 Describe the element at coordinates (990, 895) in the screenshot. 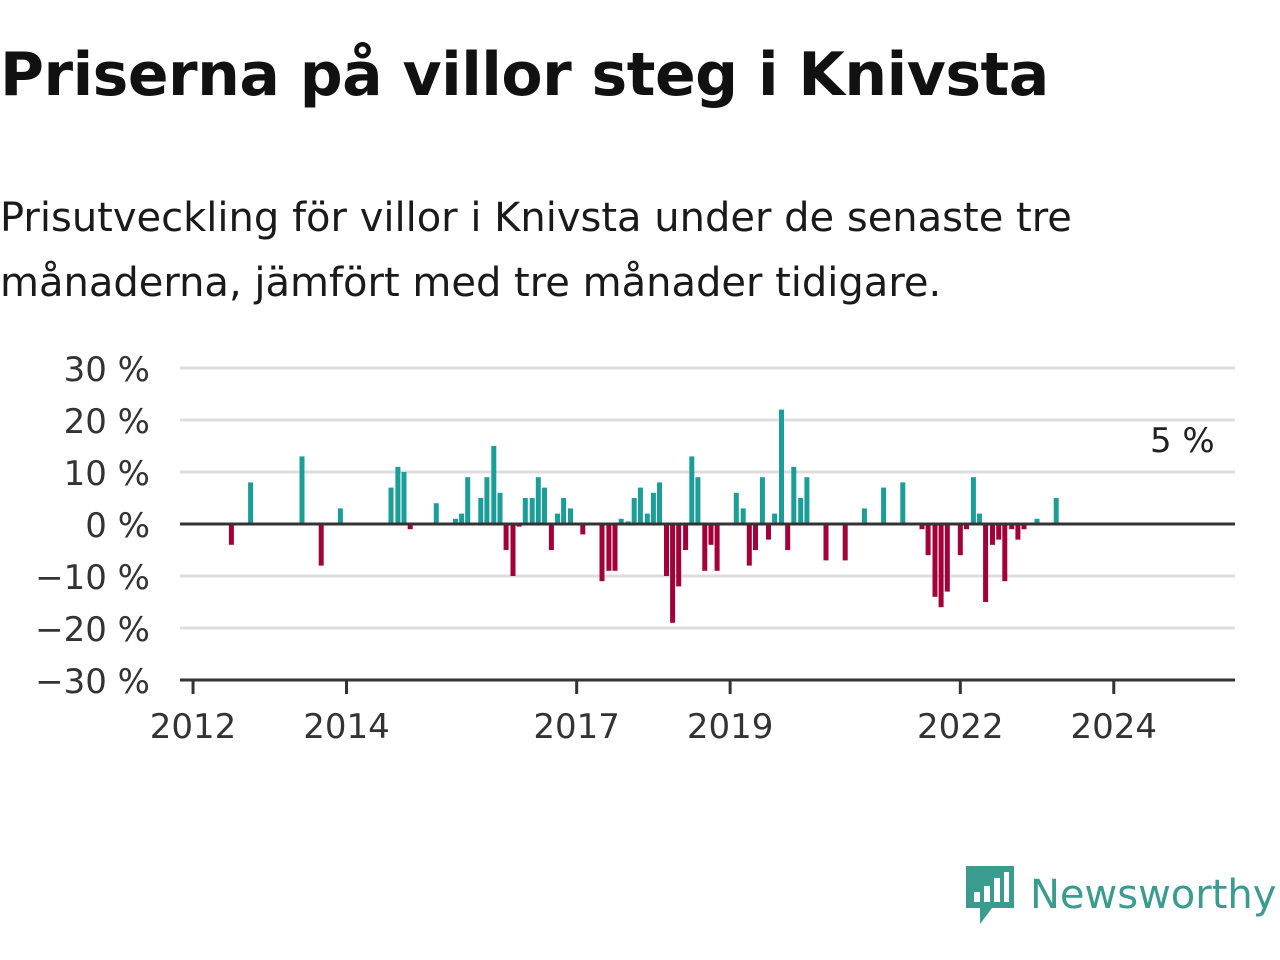

I see `newsworthy-logo-icon` at that location.